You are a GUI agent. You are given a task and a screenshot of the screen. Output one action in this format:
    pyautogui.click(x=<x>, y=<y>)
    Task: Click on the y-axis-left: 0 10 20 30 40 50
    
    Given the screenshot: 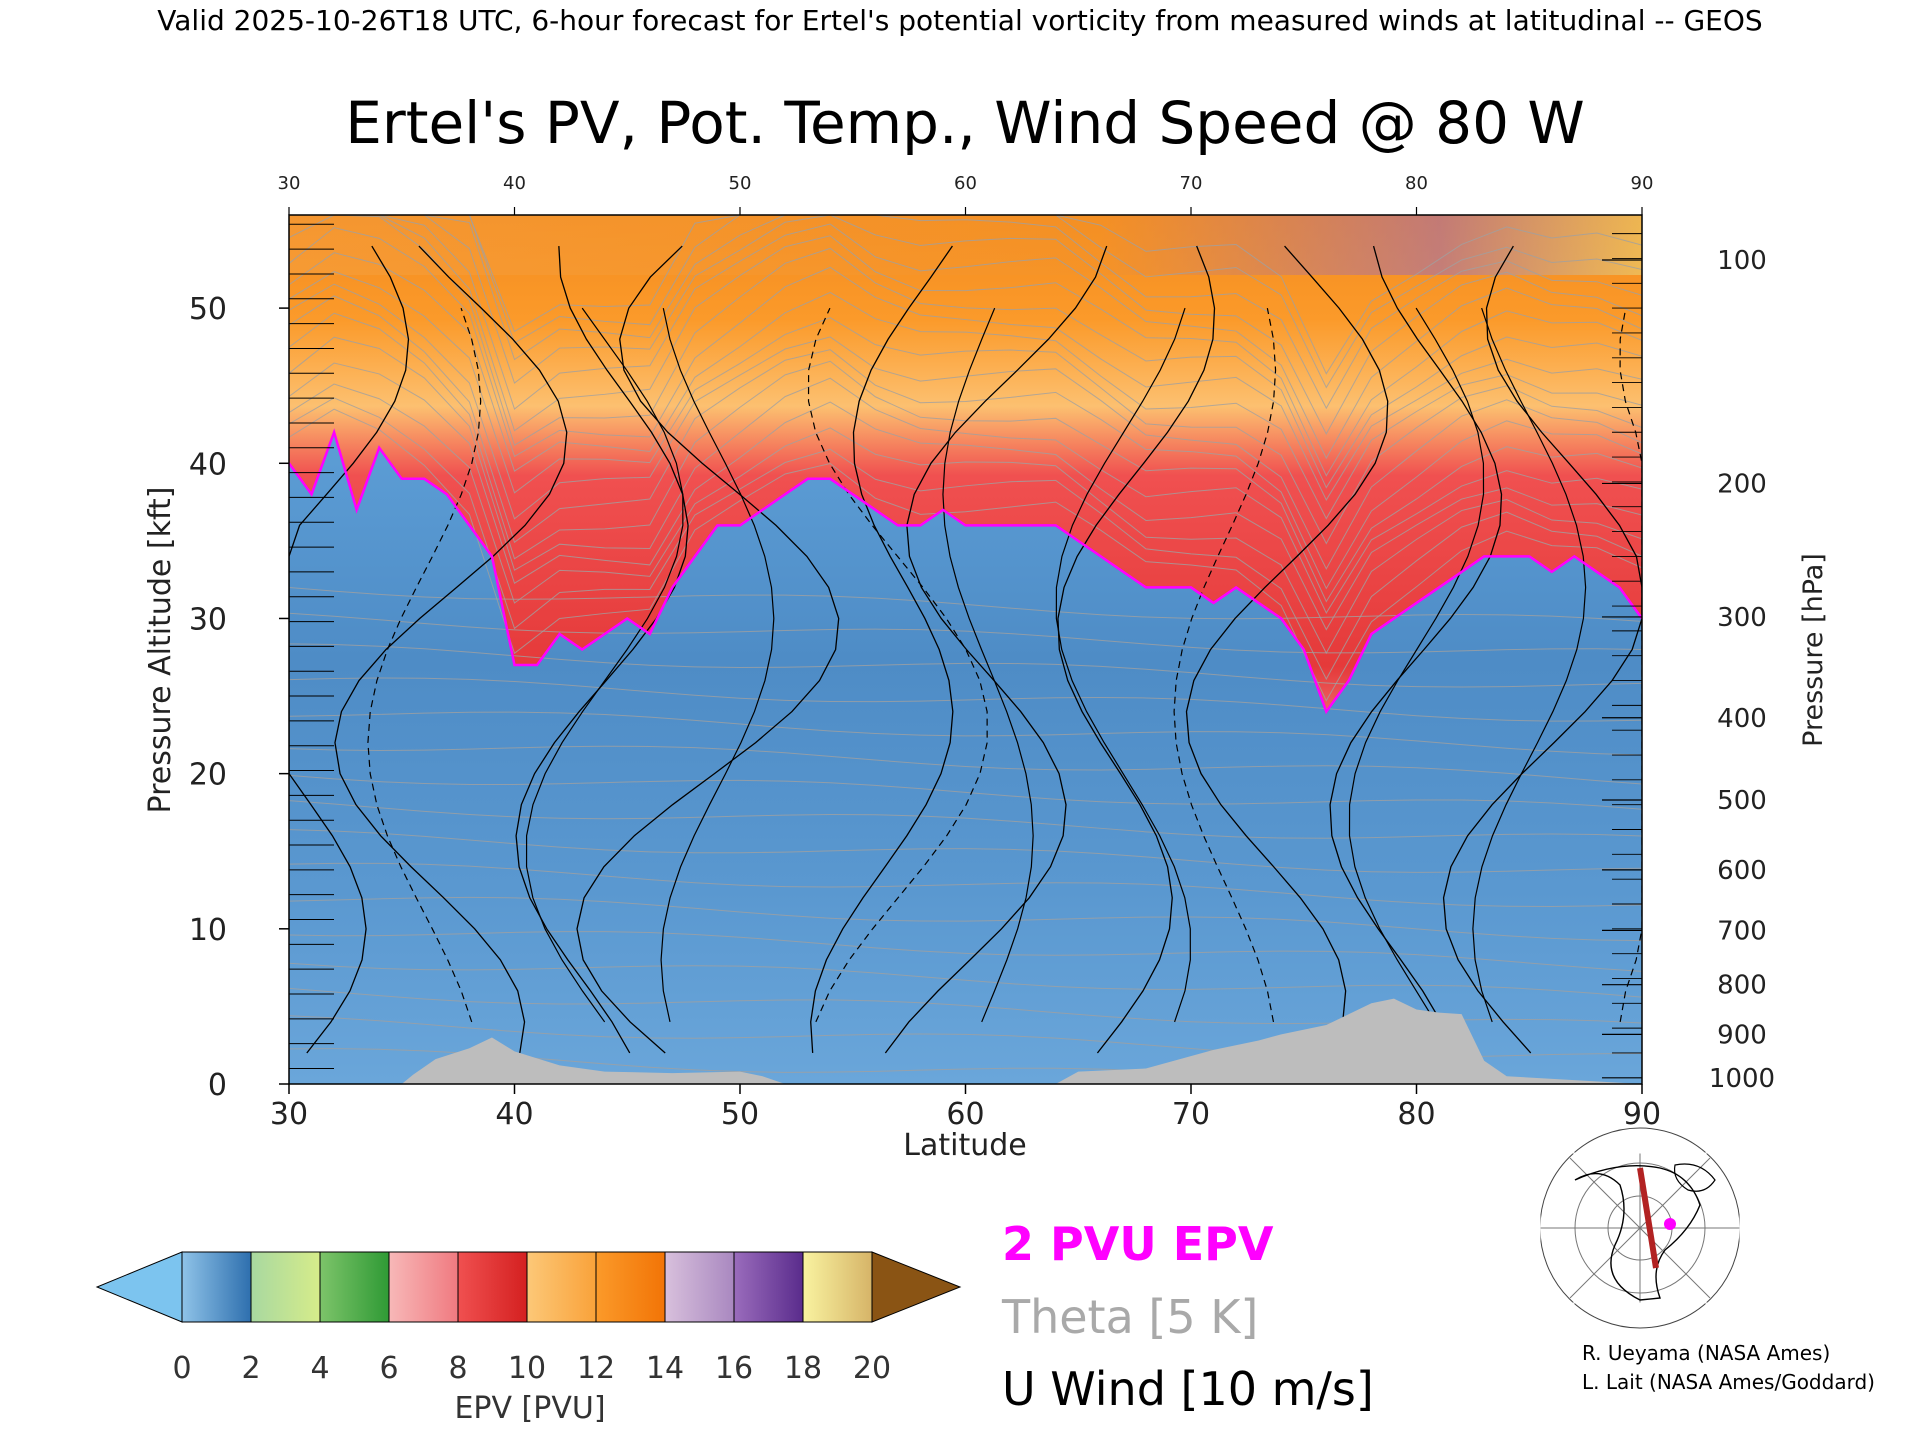 What is the action you would take?
    pyautogui.click(x=261, y=663)
    